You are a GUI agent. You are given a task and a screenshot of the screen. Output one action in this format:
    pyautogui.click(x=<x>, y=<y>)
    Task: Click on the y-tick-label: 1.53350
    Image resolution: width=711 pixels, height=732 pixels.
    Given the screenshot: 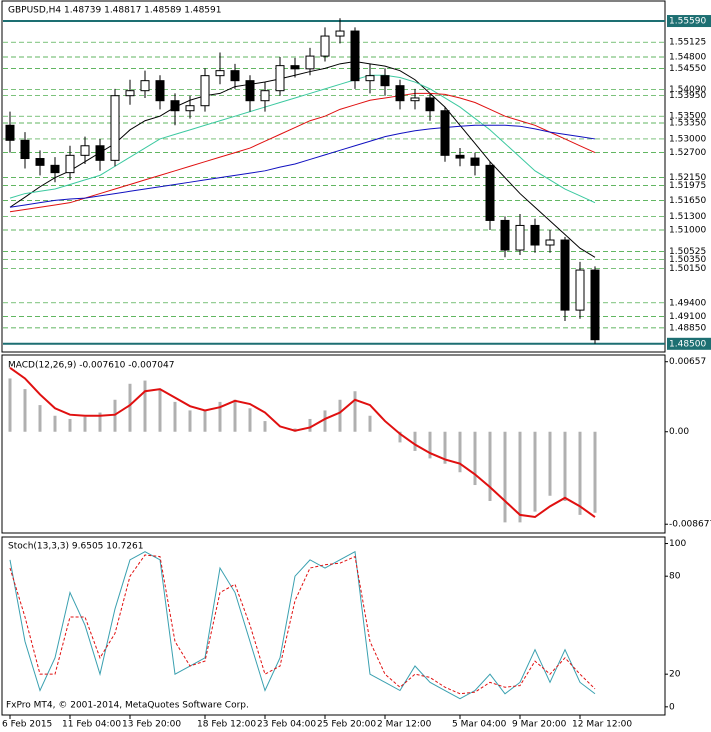 What is the action you would take?
    pyautogui.click(x=687, y=124)
    